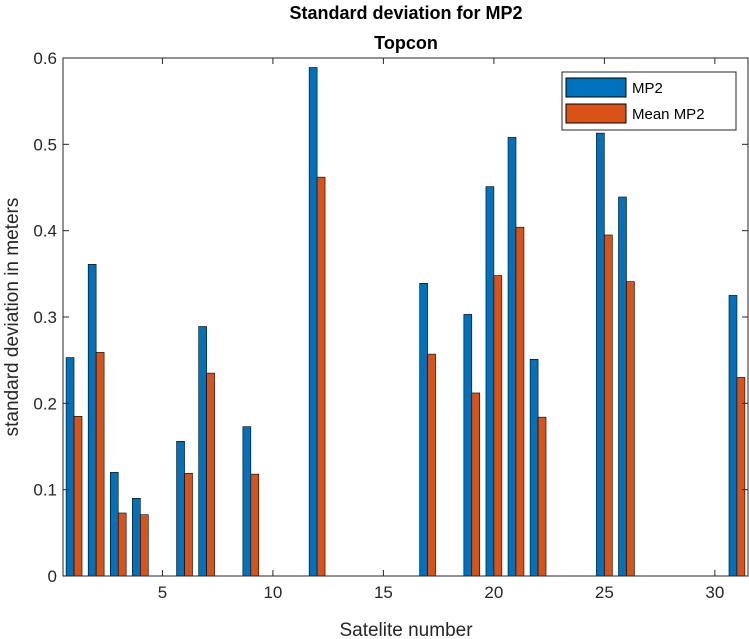 The image size is (749, 639). Describe the element at coordinates (406, 629) in the screenshot. I see `x-axis-label: Satelite number` at that location.